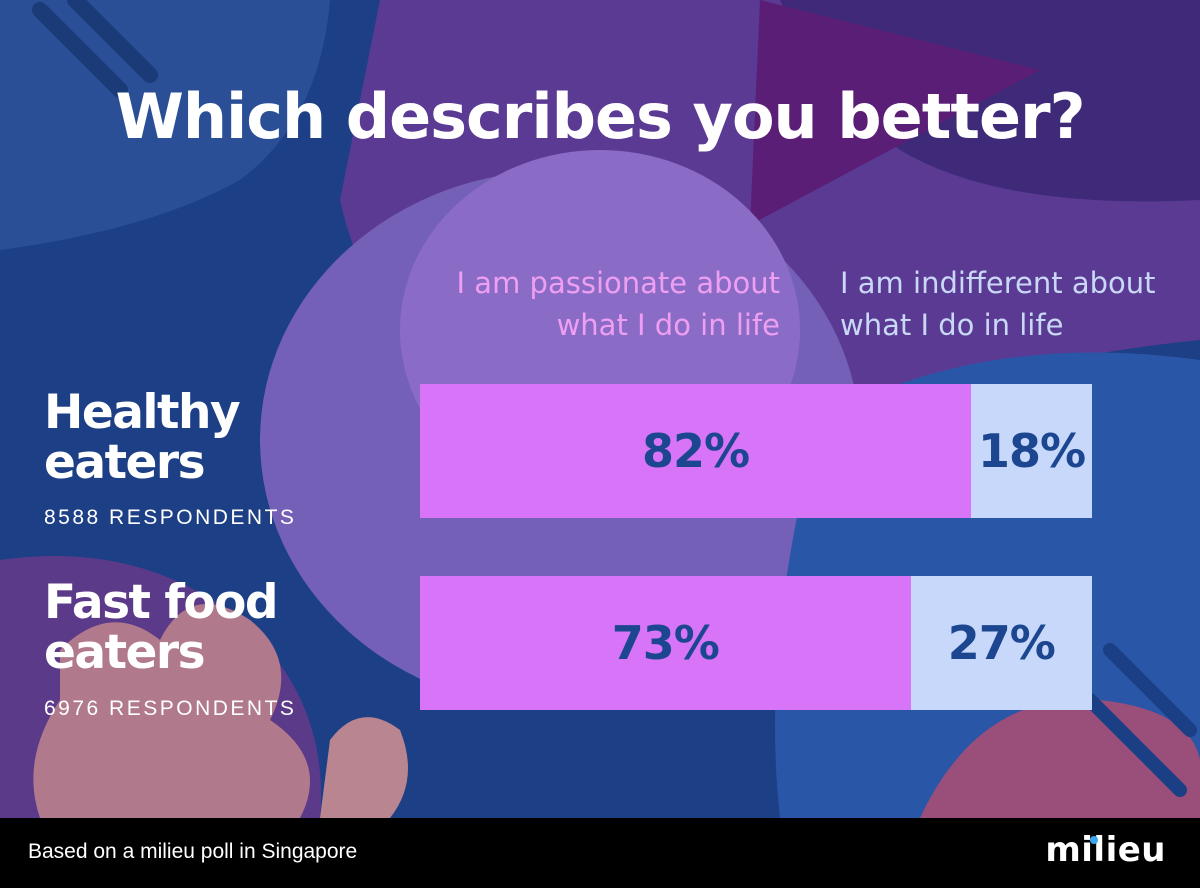 The image size is (1200, 888). I want to click on category-label-line1: Fast food, so click(161, 602).